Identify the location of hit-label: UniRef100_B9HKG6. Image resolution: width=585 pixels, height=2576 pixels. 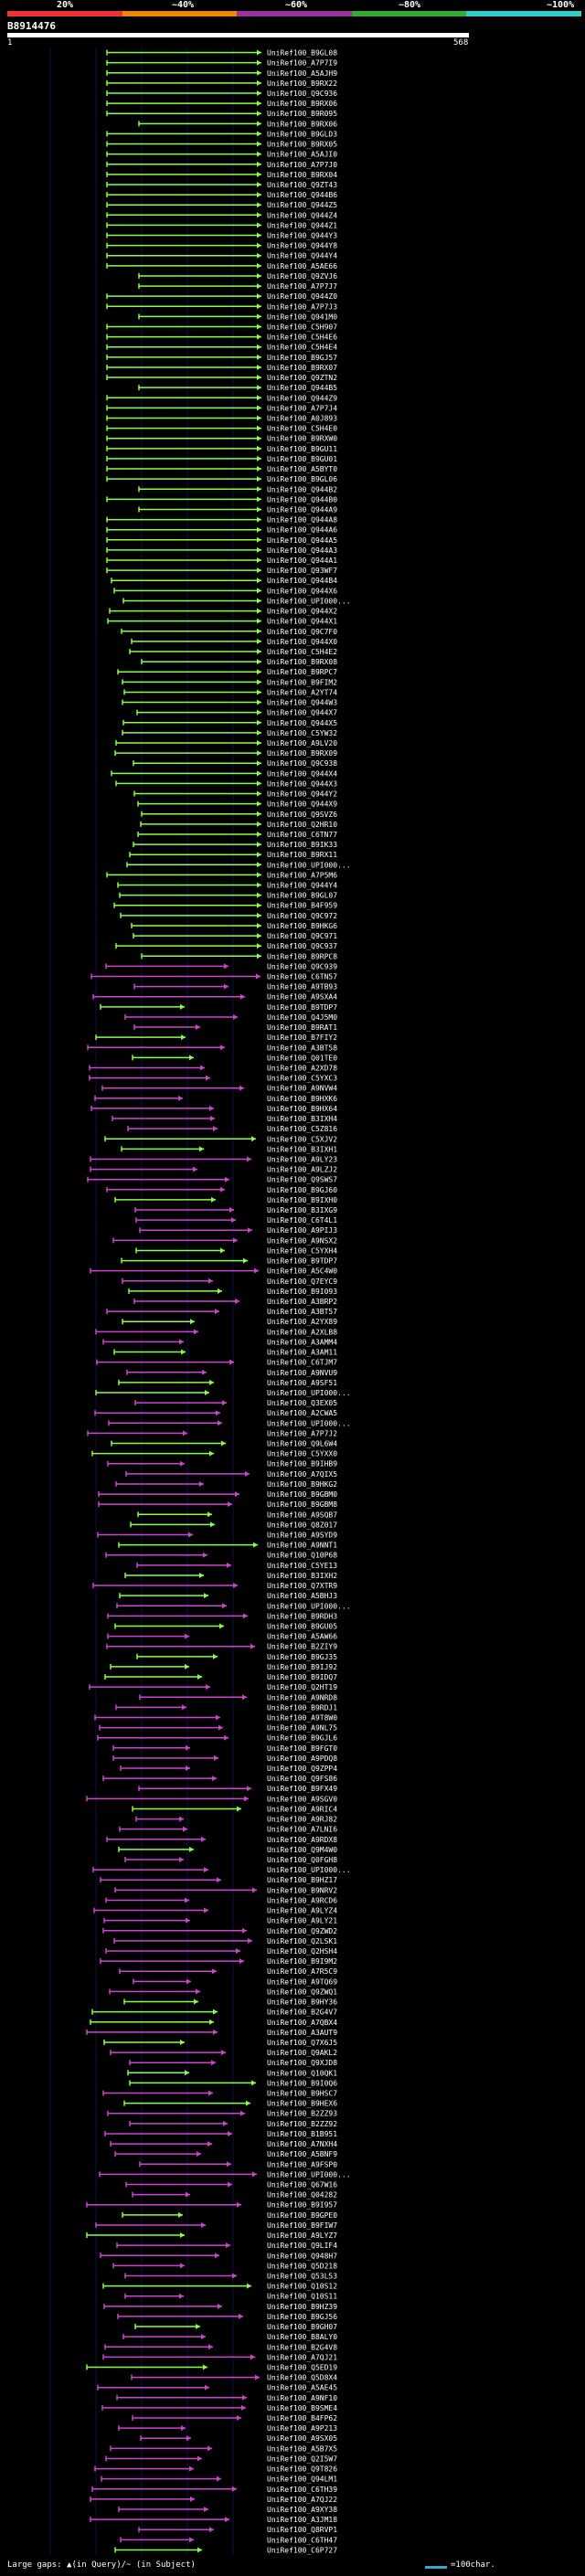
(302, 926).